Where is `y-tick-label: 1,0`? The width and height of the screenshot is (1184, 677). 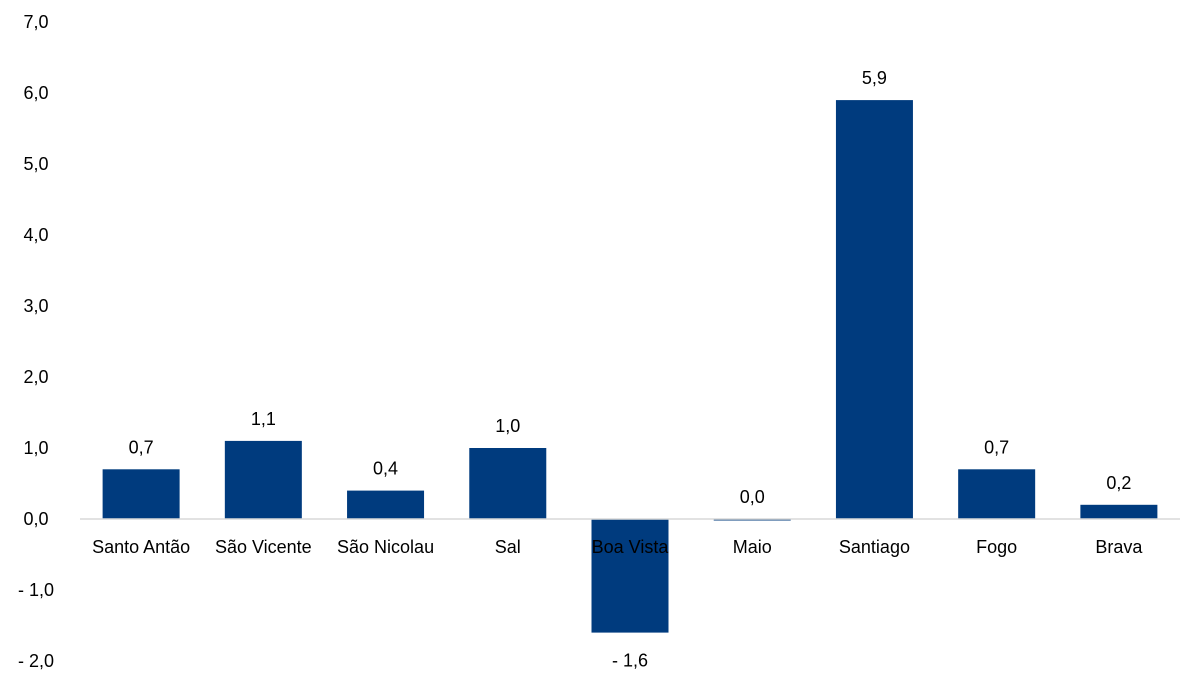 y-tick-label: 1,0 is located at coordinates (35, 448).